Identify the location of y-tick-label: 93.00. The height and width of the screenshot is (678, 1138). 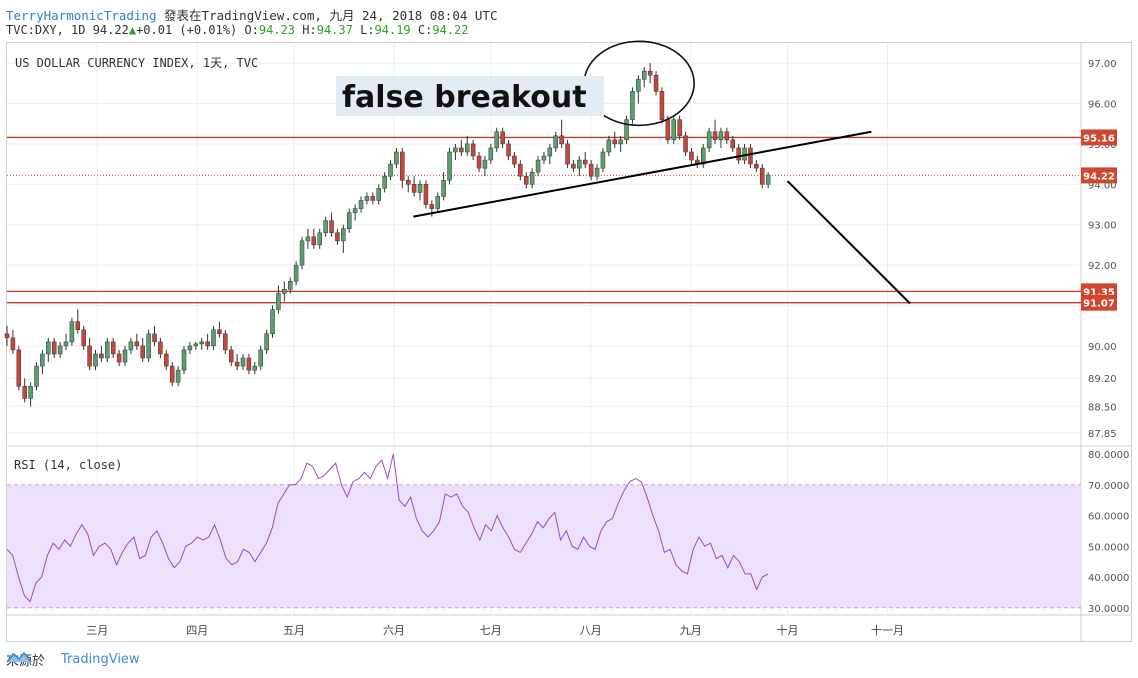
(1102, 226).